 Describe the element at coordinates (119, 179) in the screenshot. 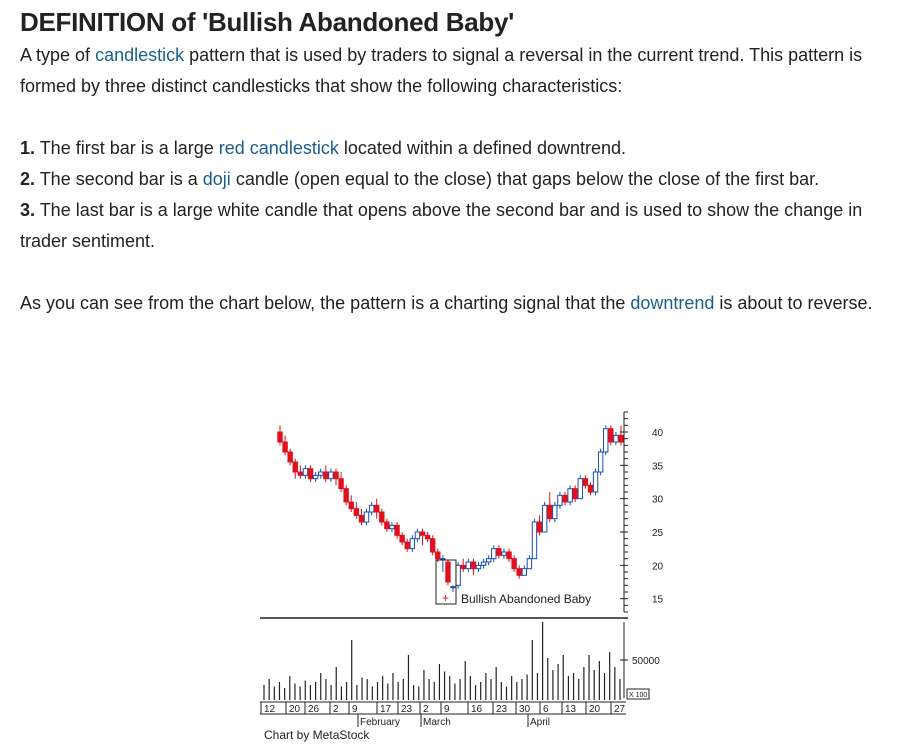

I see `point-2-text-pre: The second bar is a` at that location.